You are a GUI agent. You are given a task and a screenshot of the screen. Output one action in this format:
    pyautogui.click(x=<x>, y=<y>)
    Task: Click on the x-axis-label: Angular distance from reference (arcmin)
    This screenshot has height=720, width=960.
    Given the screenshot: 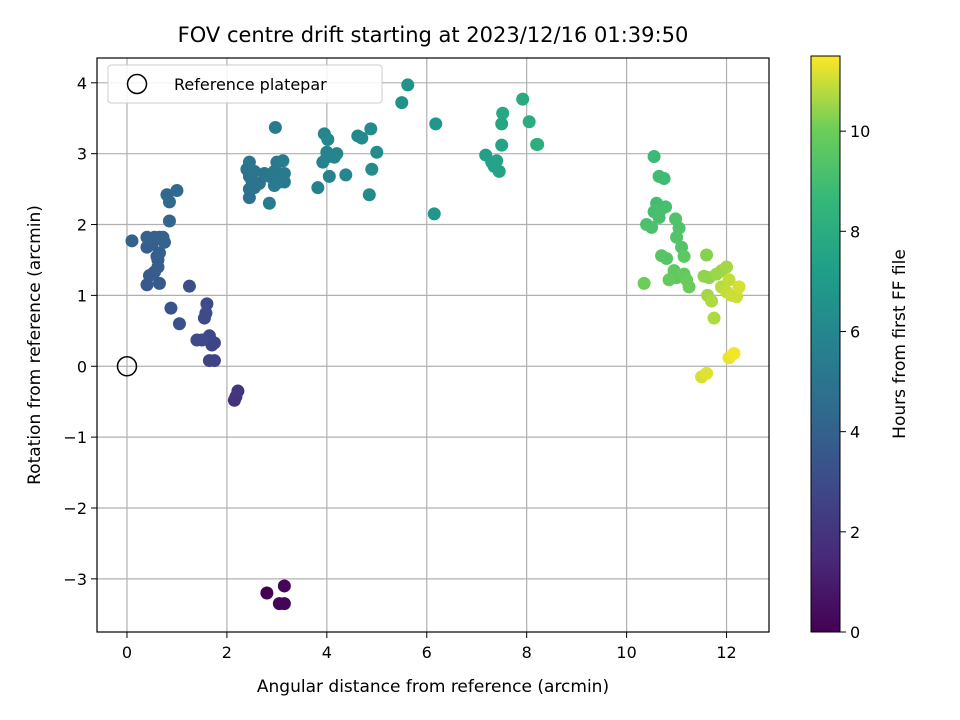 What is the action you would take?
    pyautogui.click(x=433, y=687)
    